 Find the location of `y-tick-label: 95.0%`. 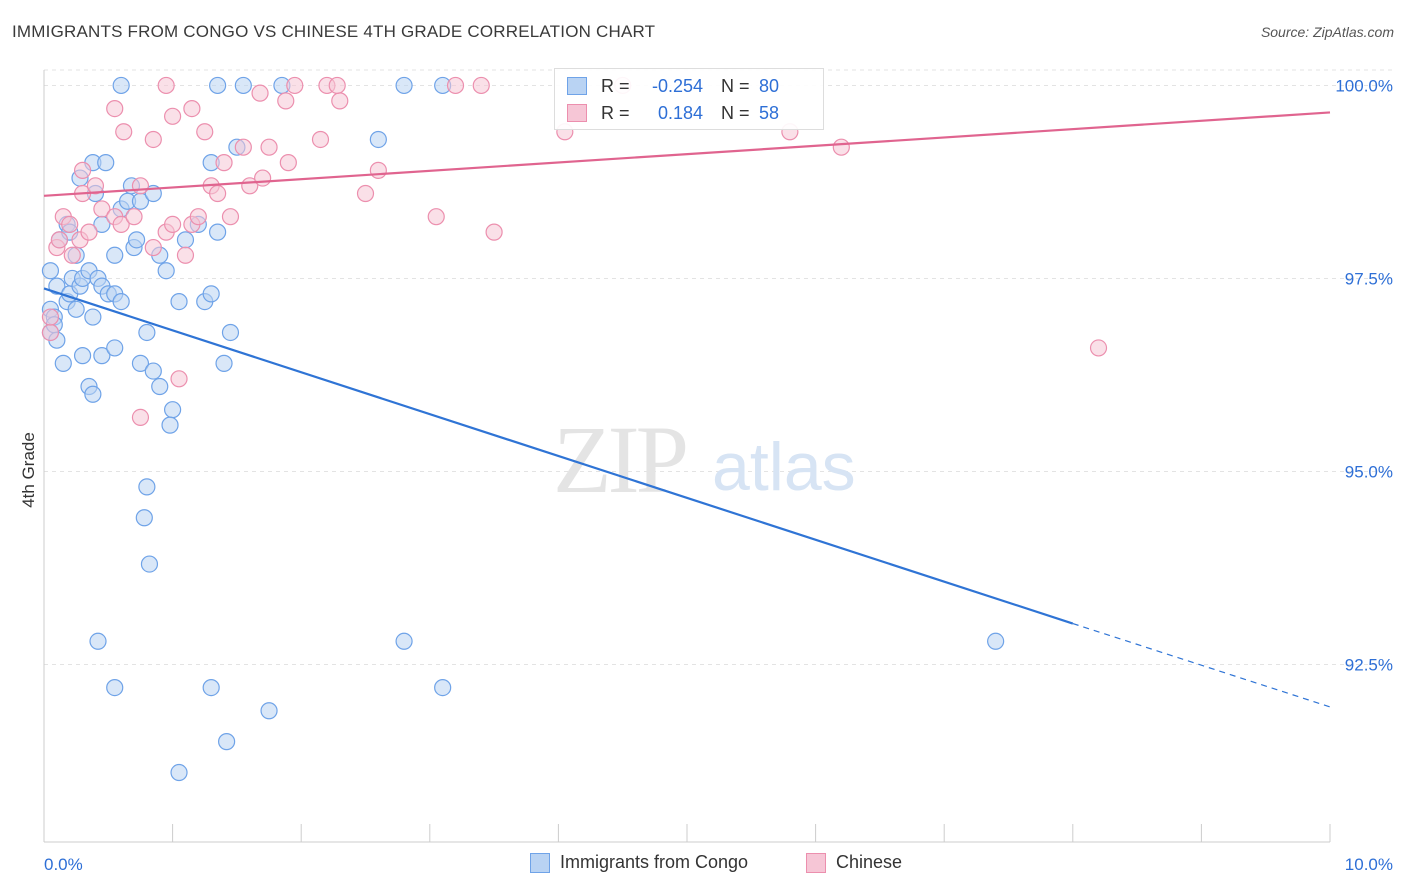

y-tick-label: 95.0% is located at coordinates (1369, 471).